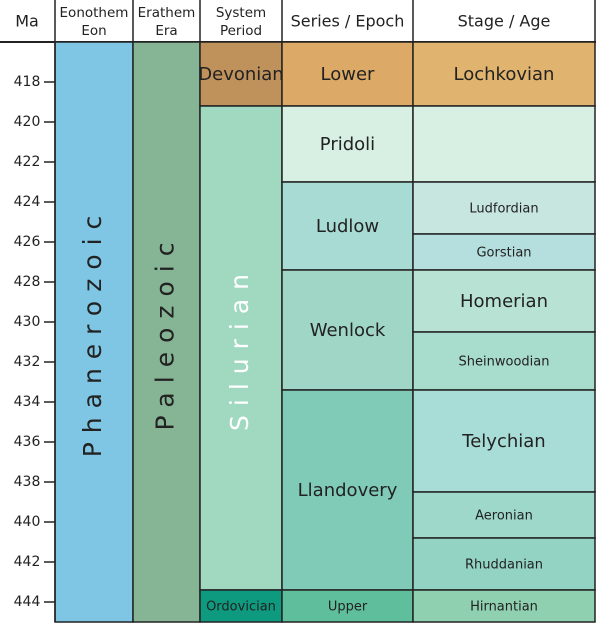 This screenshot has height=626, width=596. I want to click on axis-label: Ma, so click(27, 21).